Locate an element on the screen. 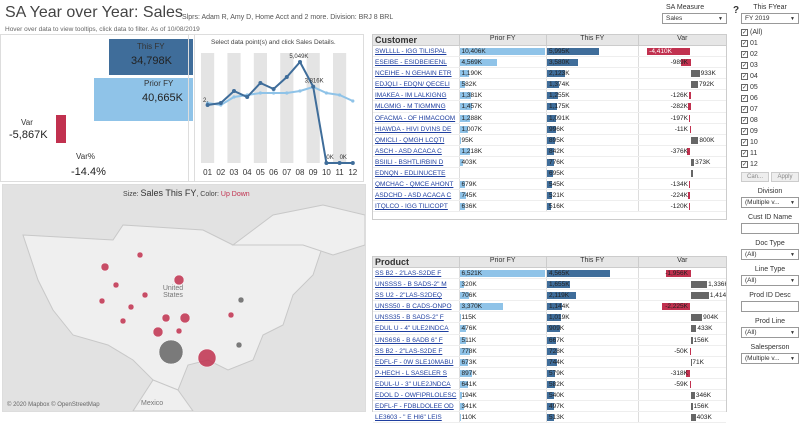  apply-button: Apply is located at coordinates (785, 177).